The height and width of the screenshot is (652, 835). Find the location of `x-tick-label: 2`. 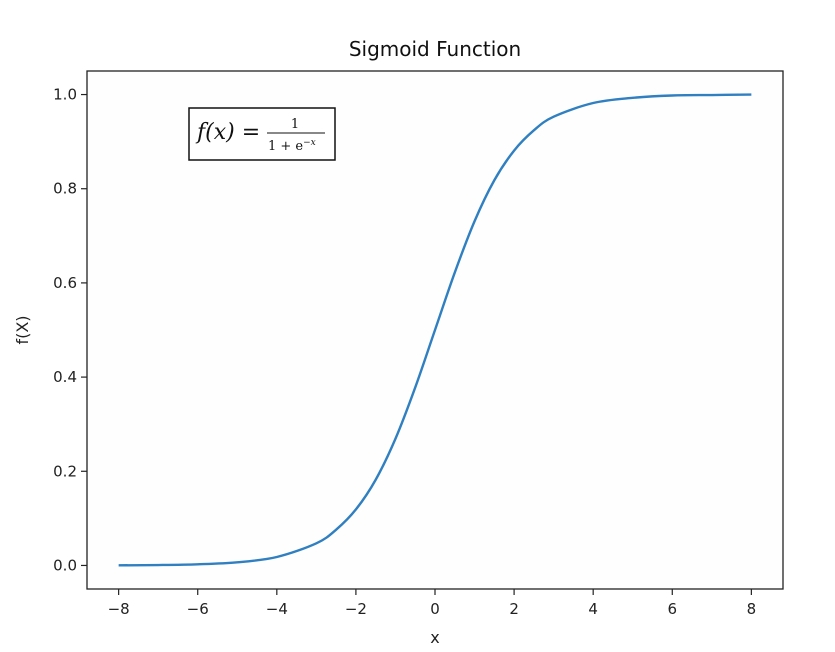

x-tick-label: 2 is located at coordinates (514, 609).